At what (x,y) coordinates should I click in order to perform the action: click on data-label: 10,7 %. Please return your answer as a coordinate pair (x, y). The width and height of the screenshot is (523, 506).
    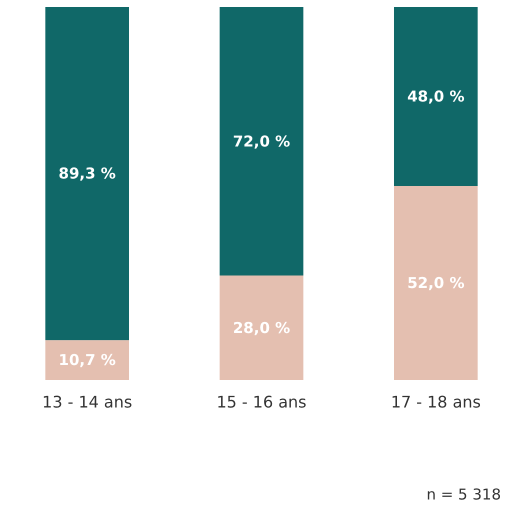
    Looking at the image, I should click on (87, 360).